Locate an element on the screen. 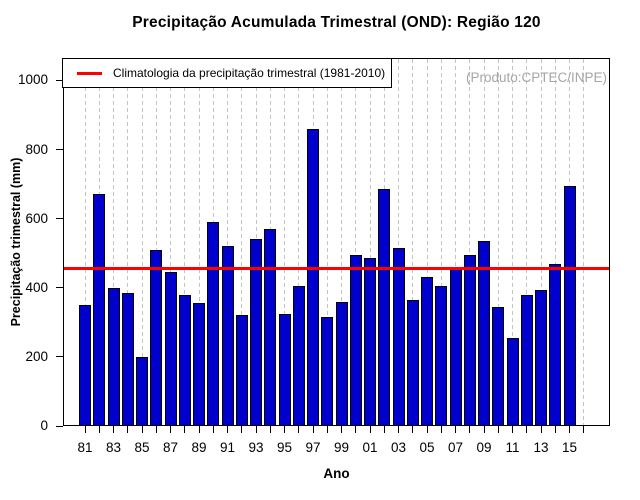  x-tick-label: 13 is located at coordinates (541, 447).